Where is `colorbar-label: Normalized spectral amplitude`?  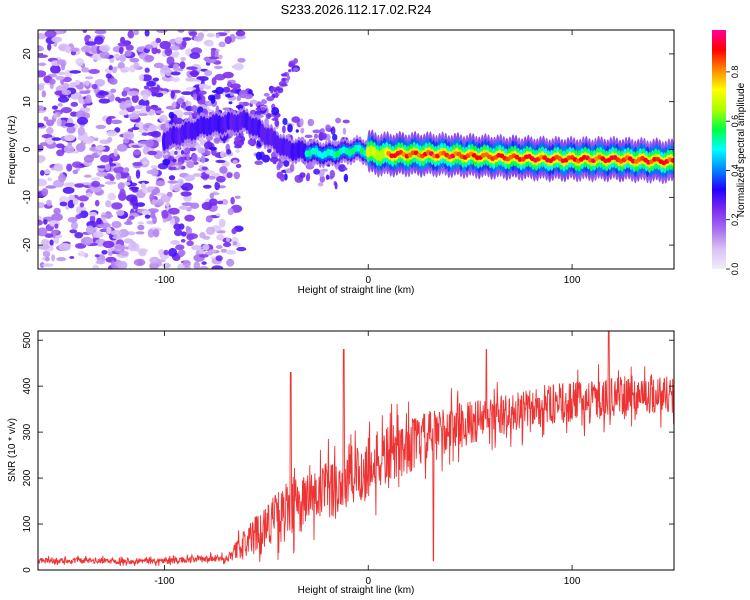 colorbar-label: Normalized spectral amplitude is located at coordinates (741, 149).